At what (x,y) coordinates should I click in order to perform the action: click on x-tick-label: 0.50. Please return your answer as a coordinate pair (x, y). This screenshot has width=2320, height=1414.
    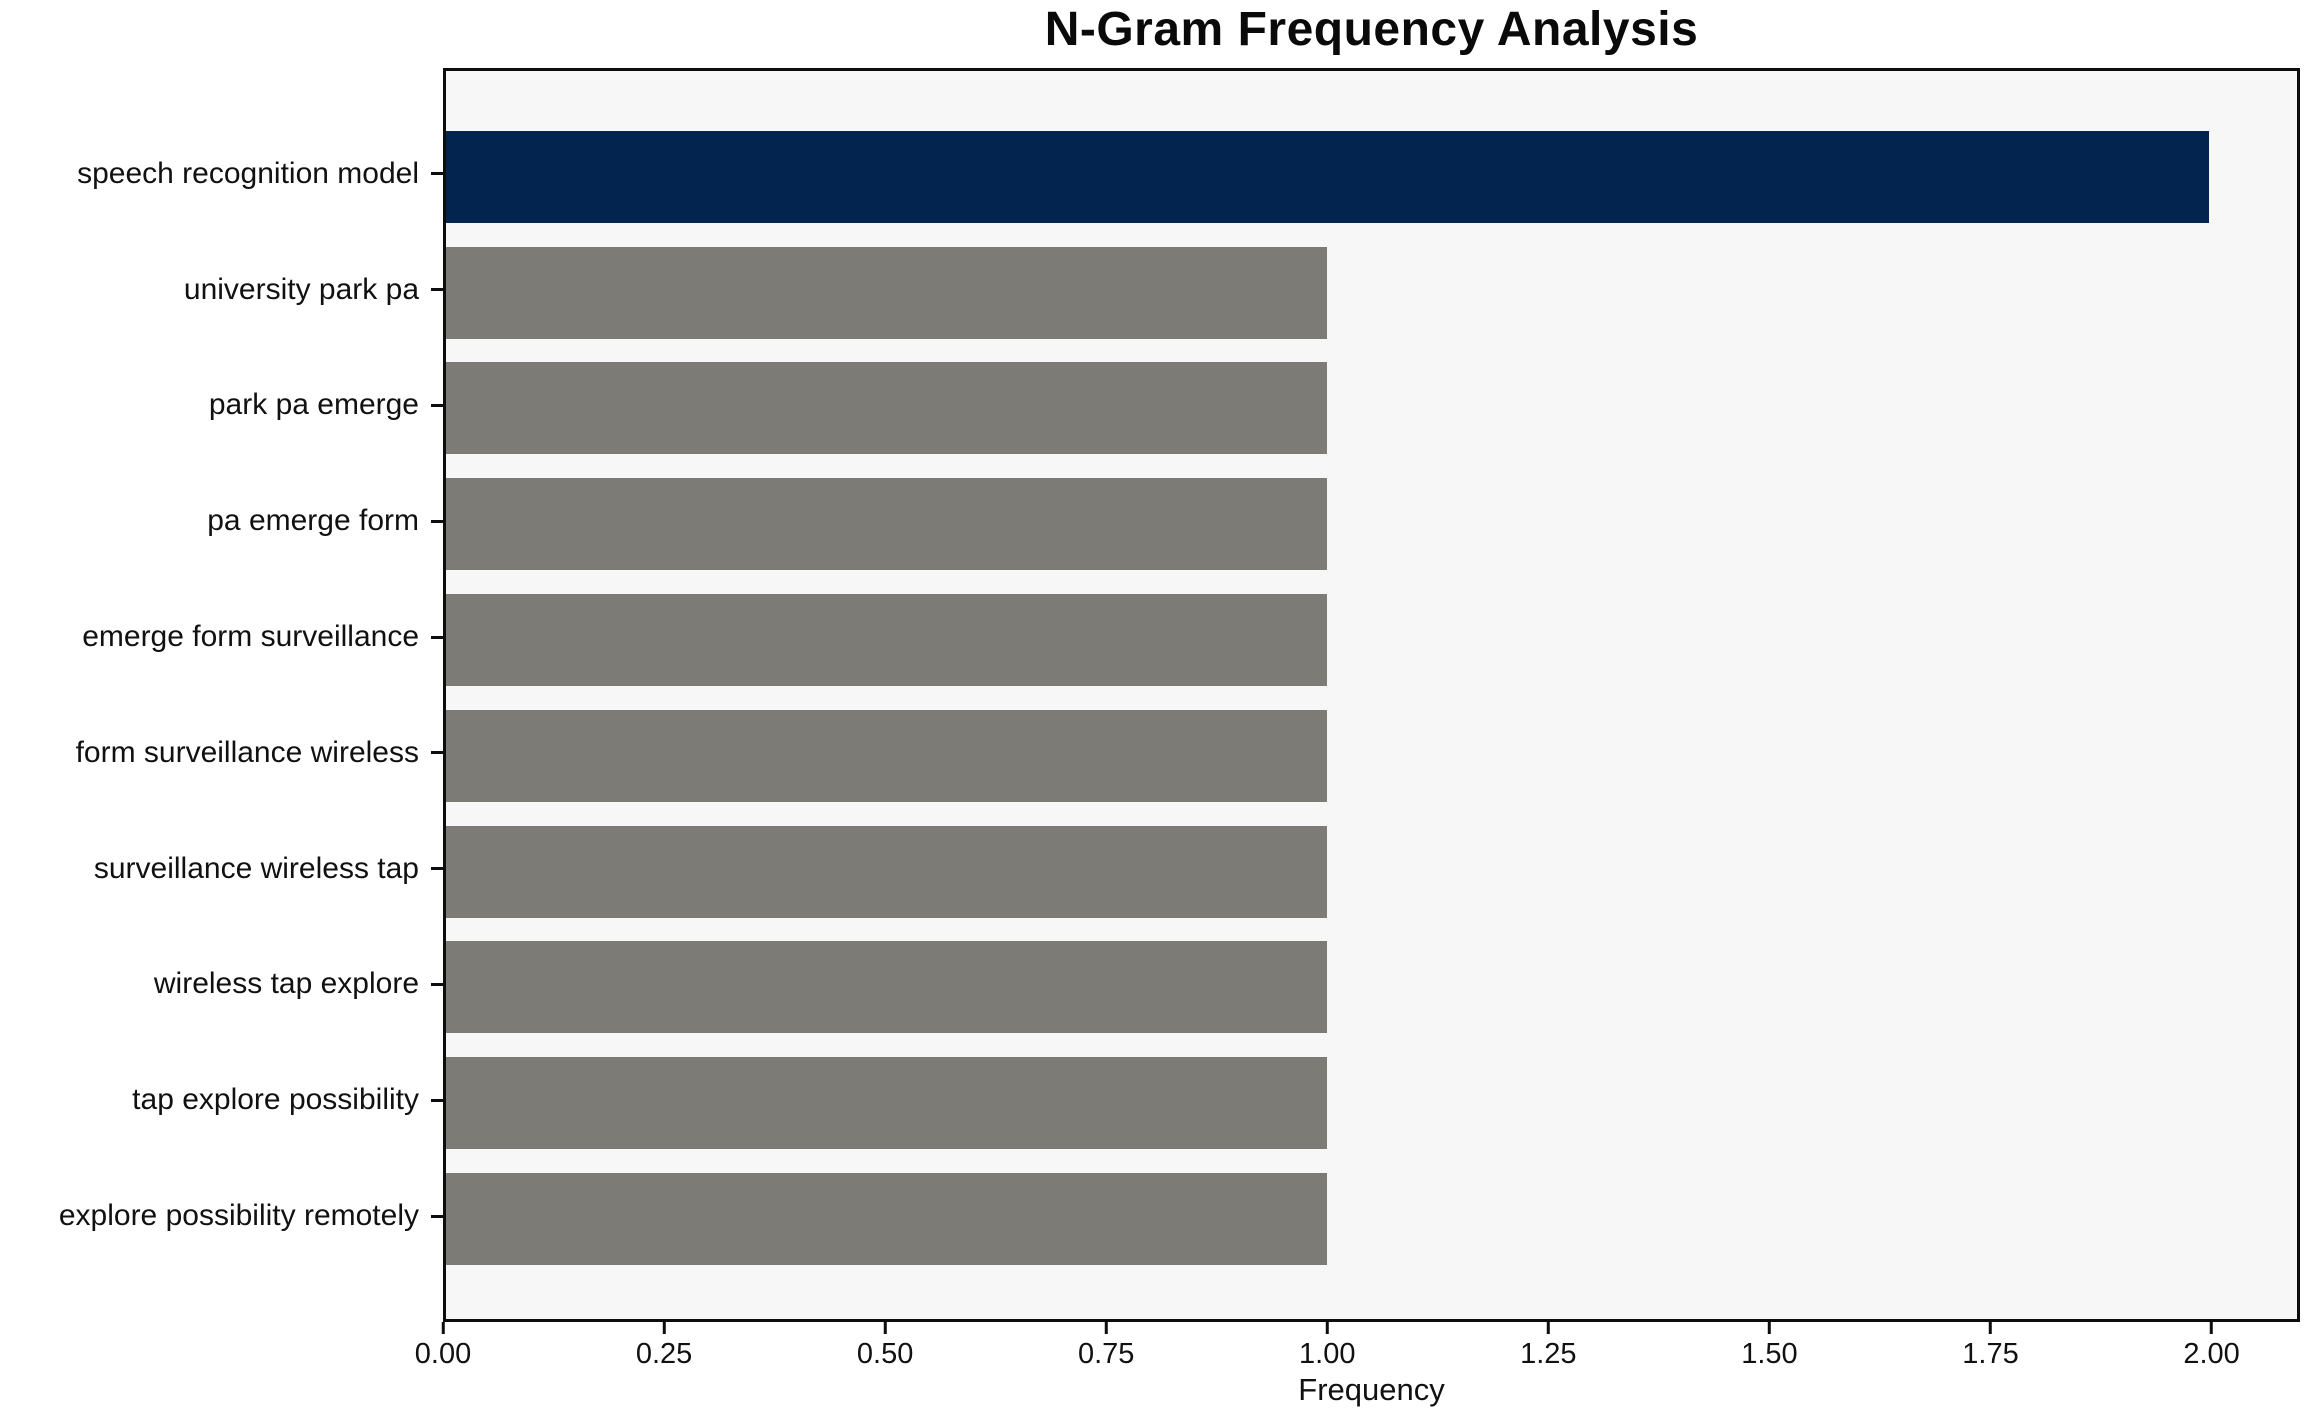
    Looking at the image, I should click on (885, 1354).